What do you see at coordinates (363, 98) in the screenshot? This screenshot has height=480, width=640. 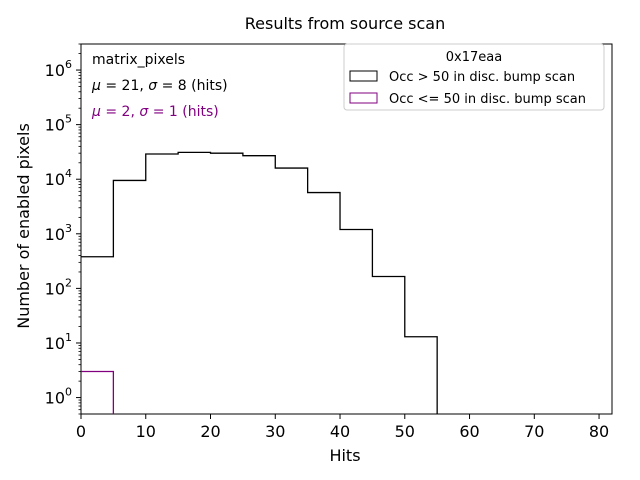 I see `legend-swatch-purple` at bounding box center [363, 98].